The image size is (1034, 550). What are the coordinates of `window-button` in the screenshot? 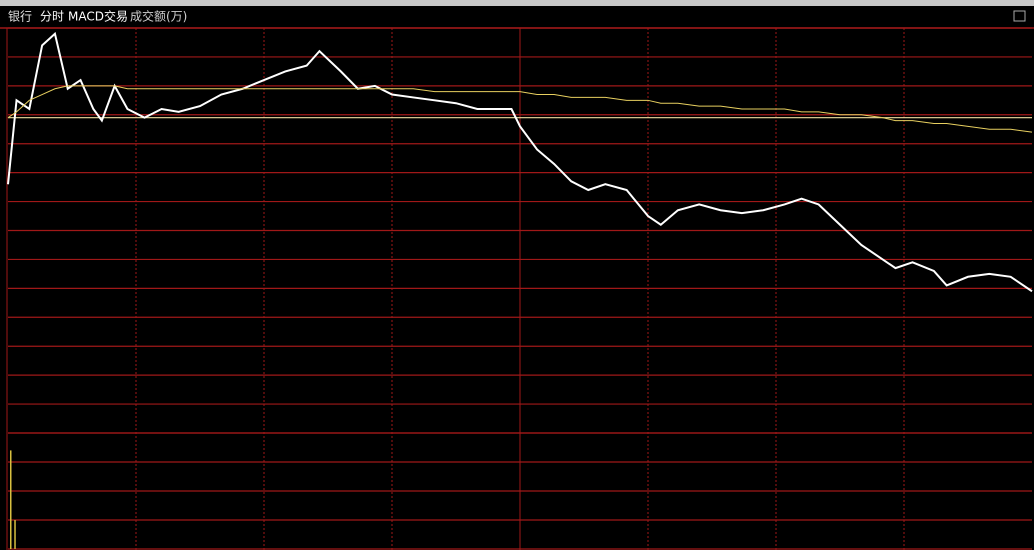 It's located at (1019, 16).